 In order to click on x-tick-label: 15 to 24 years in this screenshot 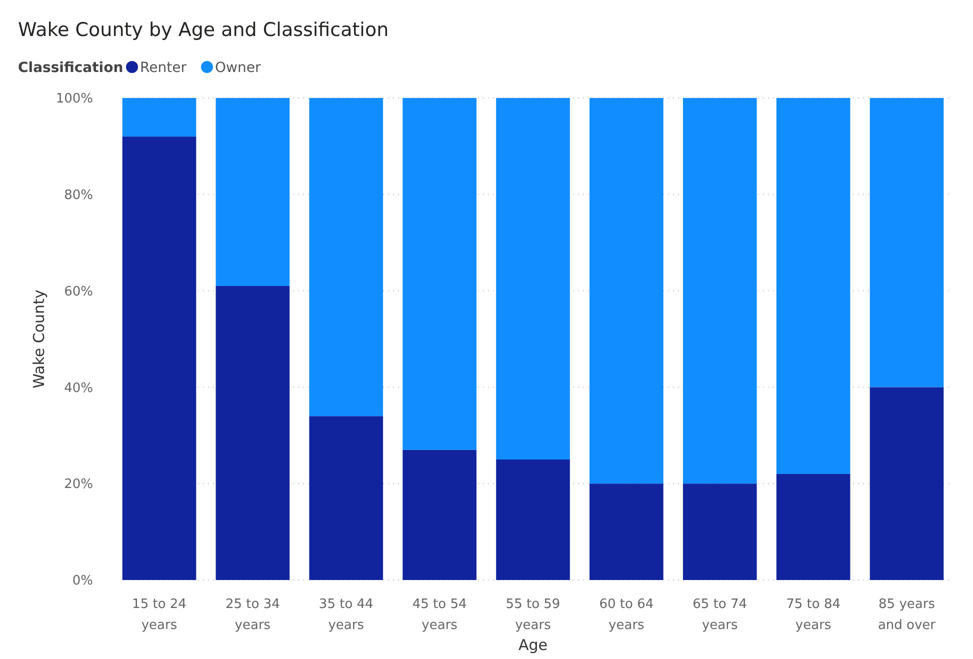, I will do `click(159, 615)`.